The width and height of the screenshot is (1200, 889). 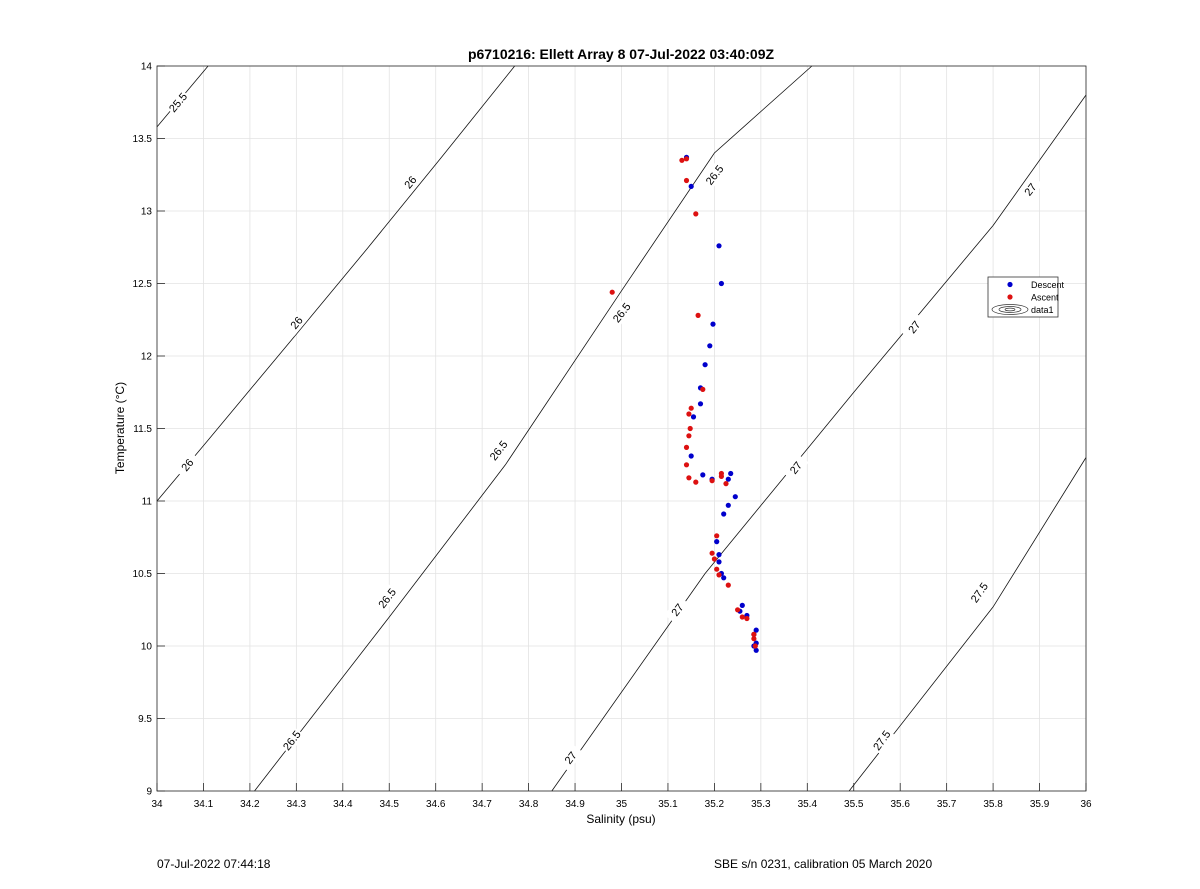 I want to click on x-tick-label: 34.2, so click(x=250, y=804).